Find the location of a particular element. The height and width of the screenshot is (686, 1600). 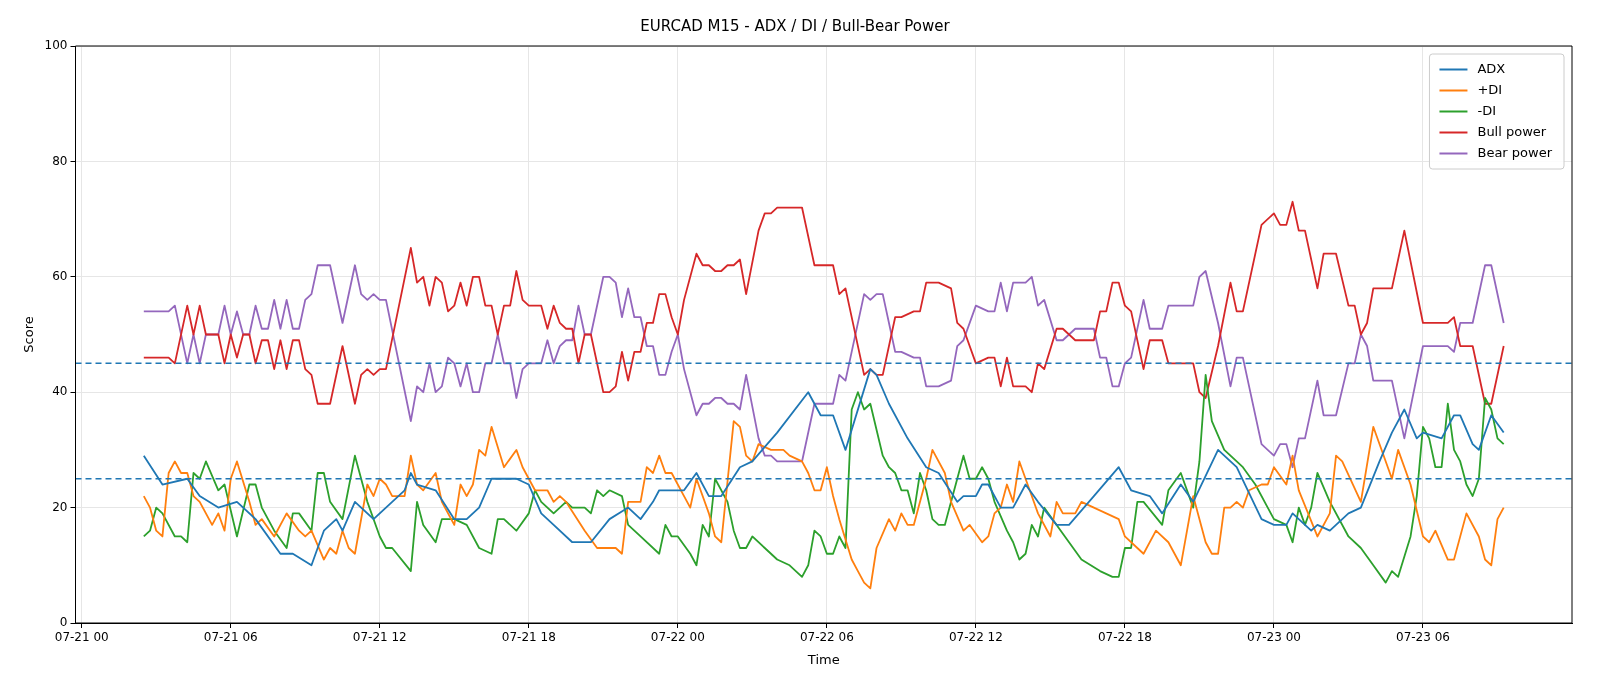

x-tick-label: 07-21 00 is located at coordinates (81, 637).